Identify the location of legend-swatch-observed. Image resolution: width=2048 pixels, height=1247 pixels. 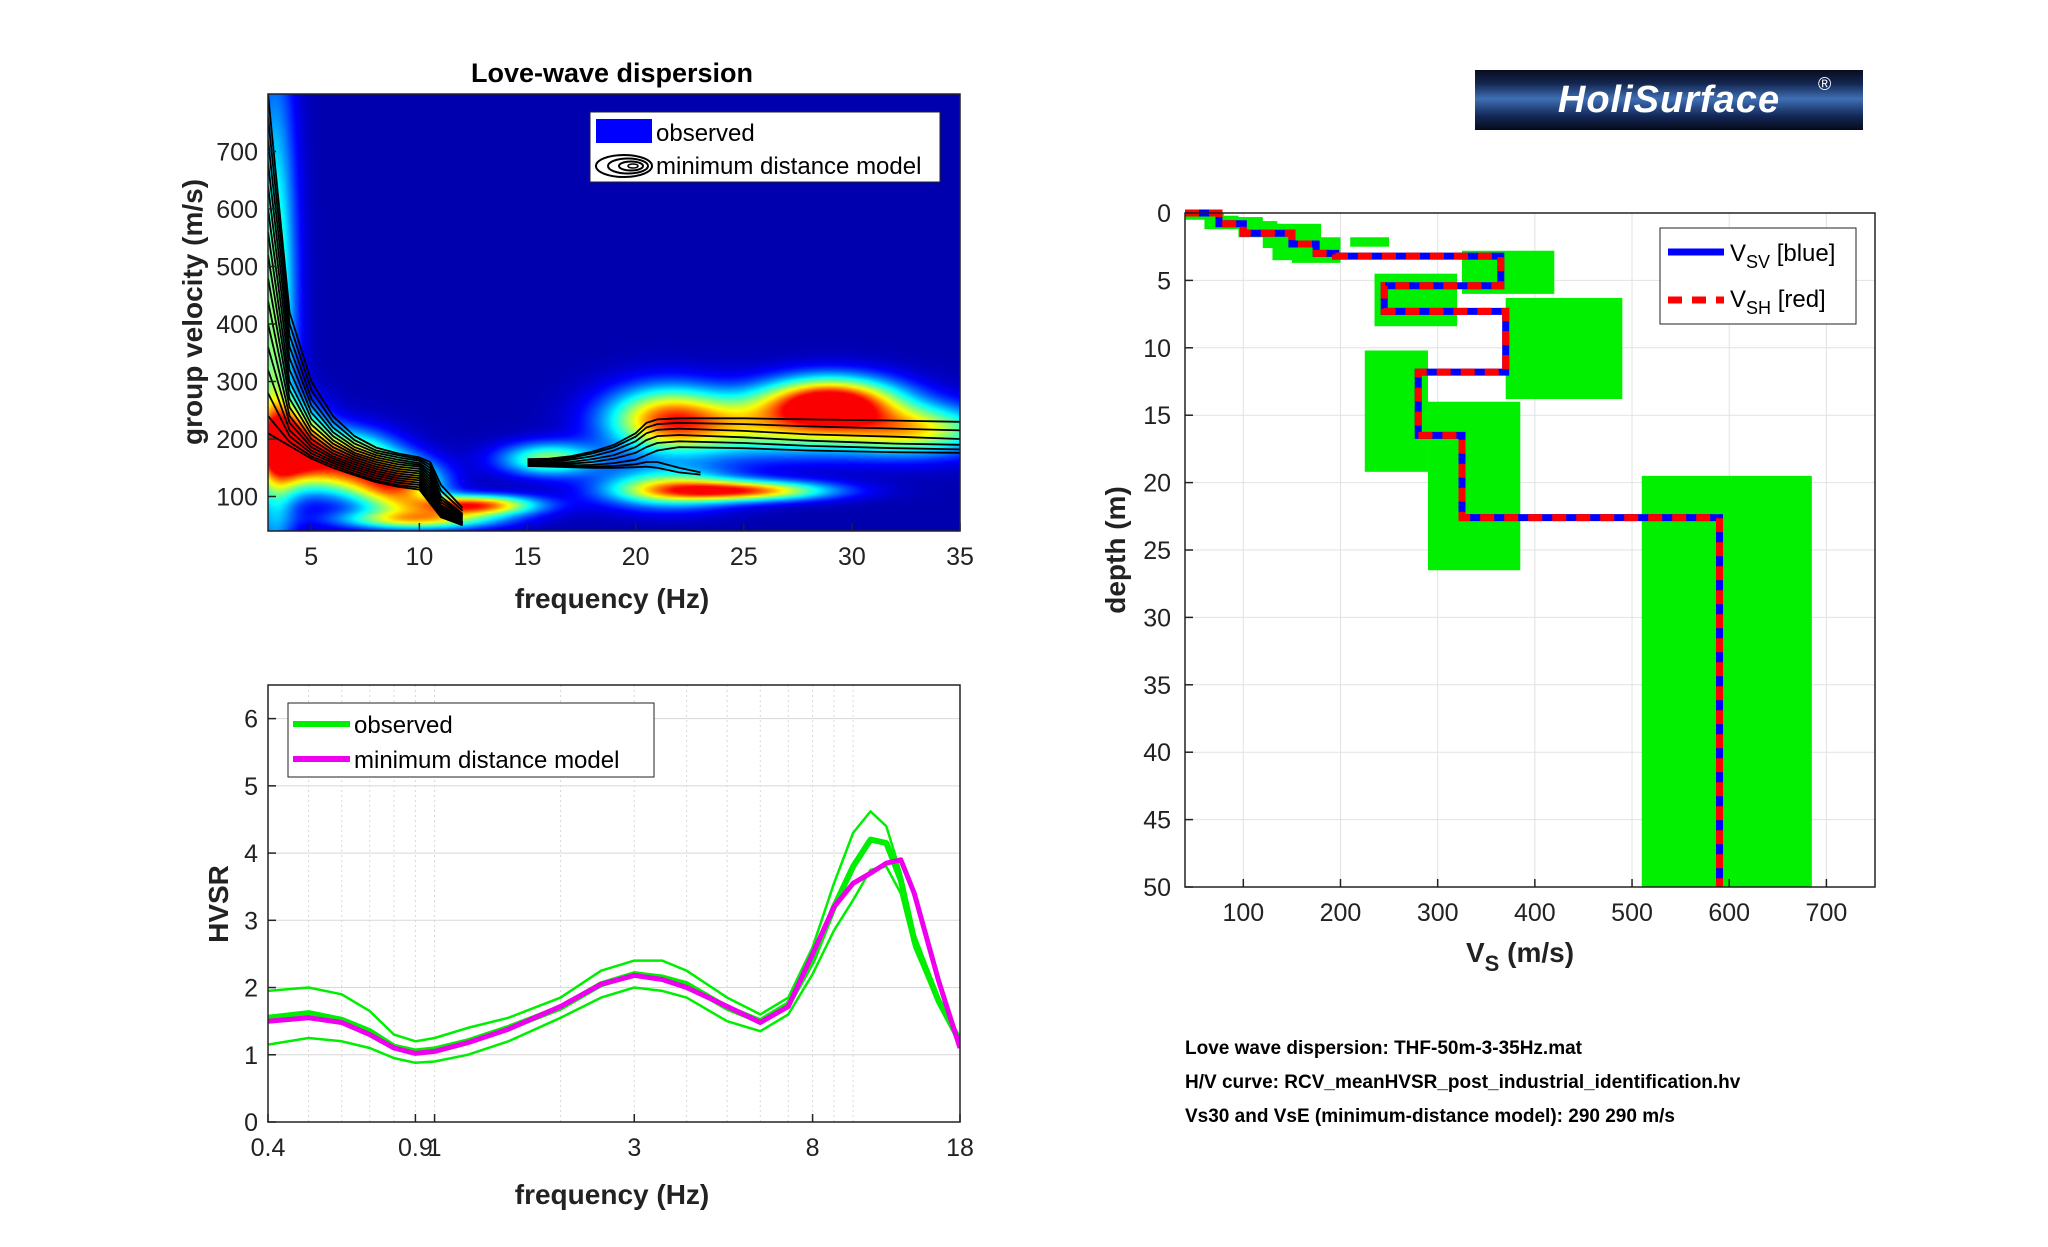
(624, 131).